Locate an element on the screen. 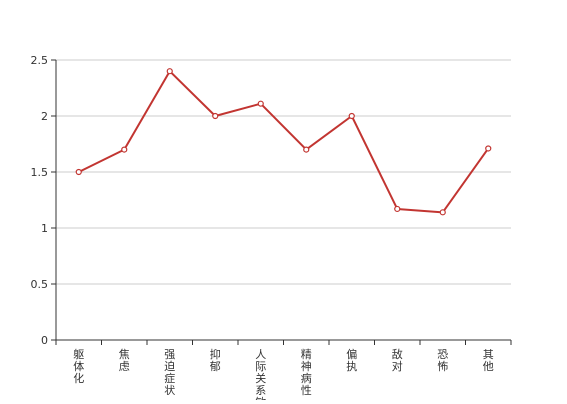 The height and width of the screenshot is (404, 567). y-tick-label: 1 is located at coordinates (44, 228).